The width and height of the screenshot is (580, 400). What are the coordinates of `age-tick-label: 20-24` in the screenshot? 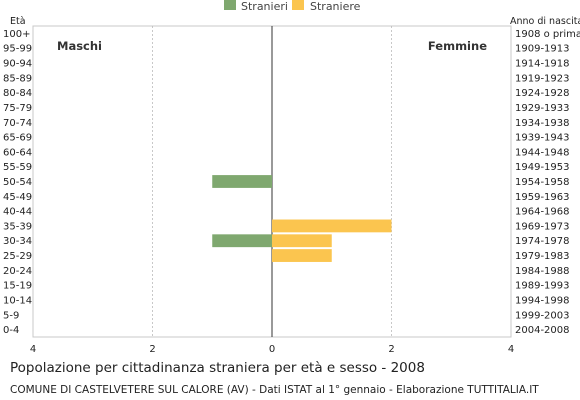 It's located at (17, 271).